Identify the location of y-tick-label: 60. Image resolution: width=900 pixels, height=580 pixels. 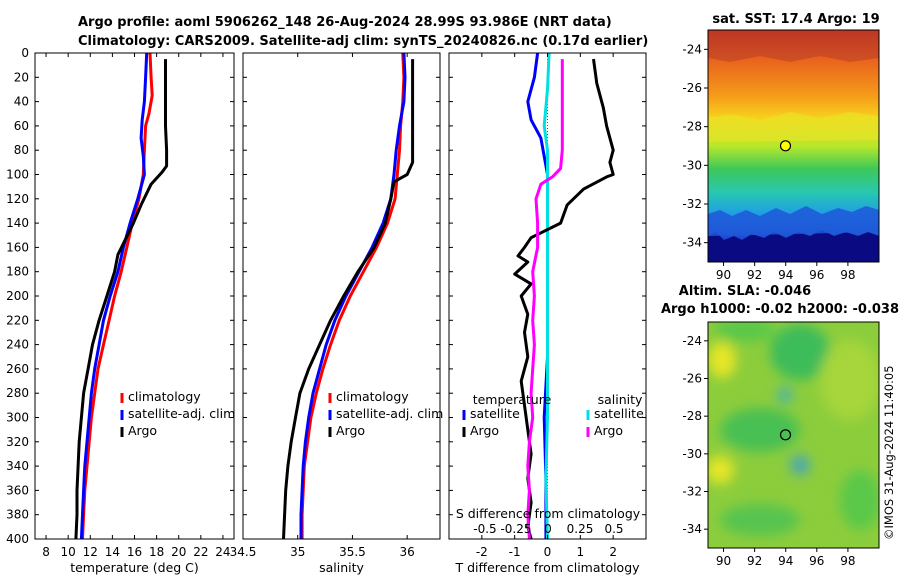
(21, 126).